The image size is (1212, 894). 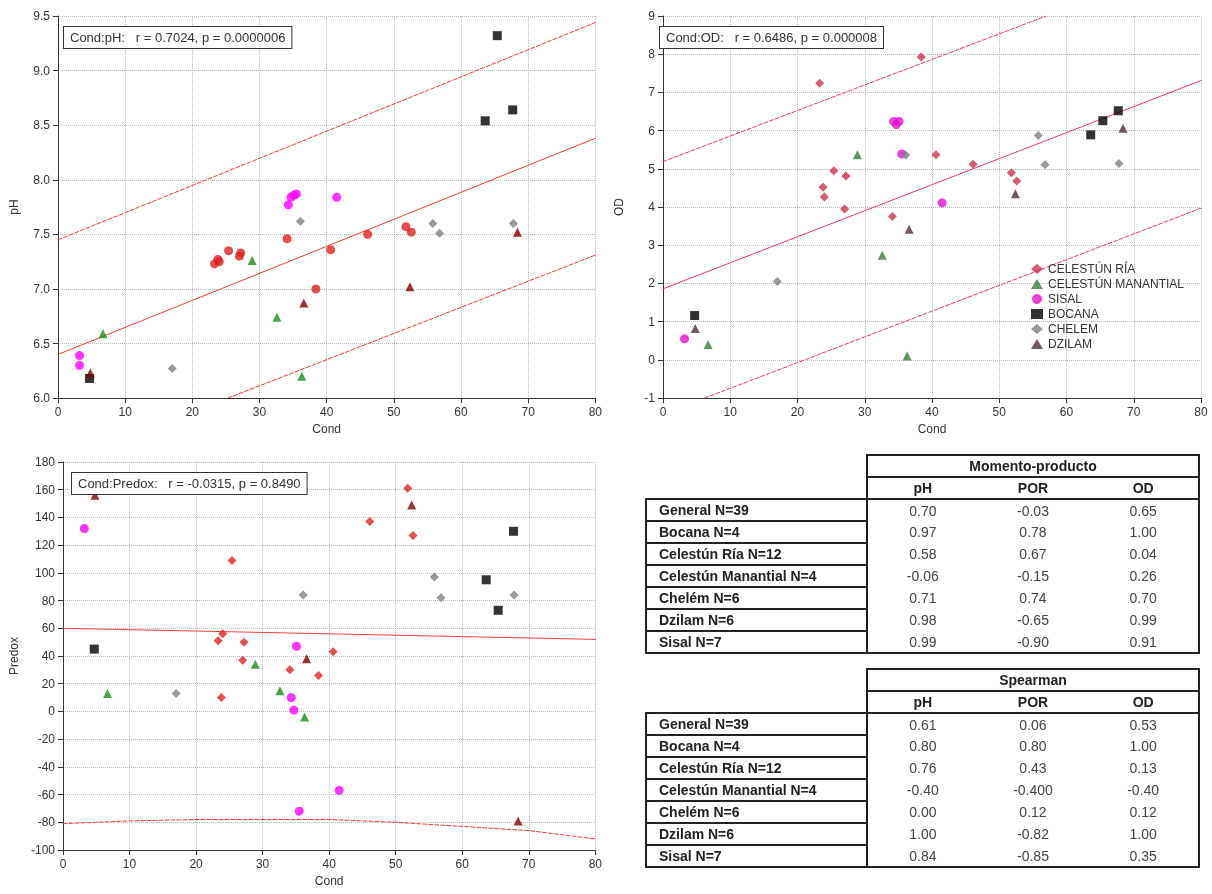 What do you see at coordinates (923, 746) in the screenshot?
I see `text: 0.80` at bounding box center [923, 746].